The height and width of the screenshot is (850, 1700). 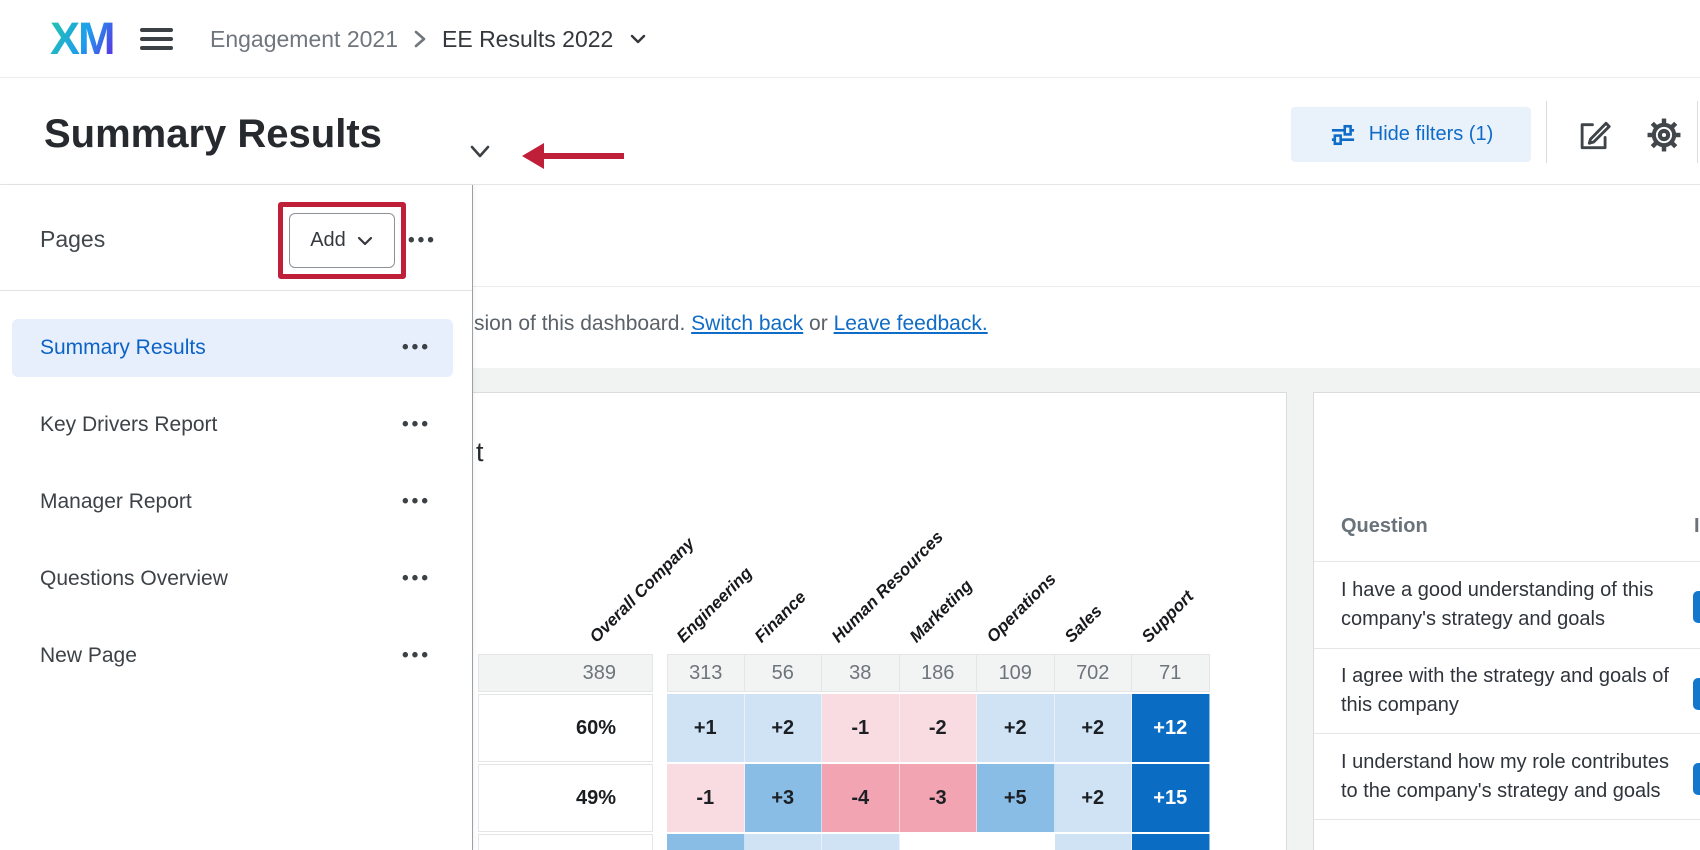 What do you see at coordinates (1016, 728) in the screenshot?
I see `heatmap-cell-operations-r1: +2` at bounding box center [1016, 728].